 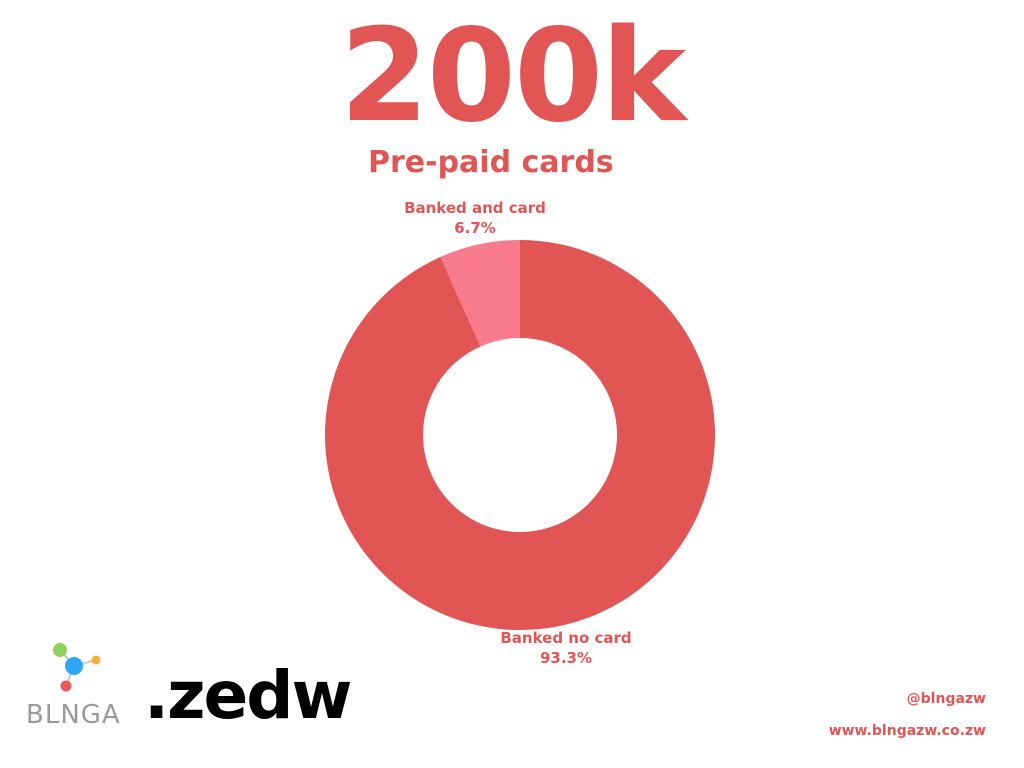 I want to click on molecule-icon, so click(x=77, y=667).